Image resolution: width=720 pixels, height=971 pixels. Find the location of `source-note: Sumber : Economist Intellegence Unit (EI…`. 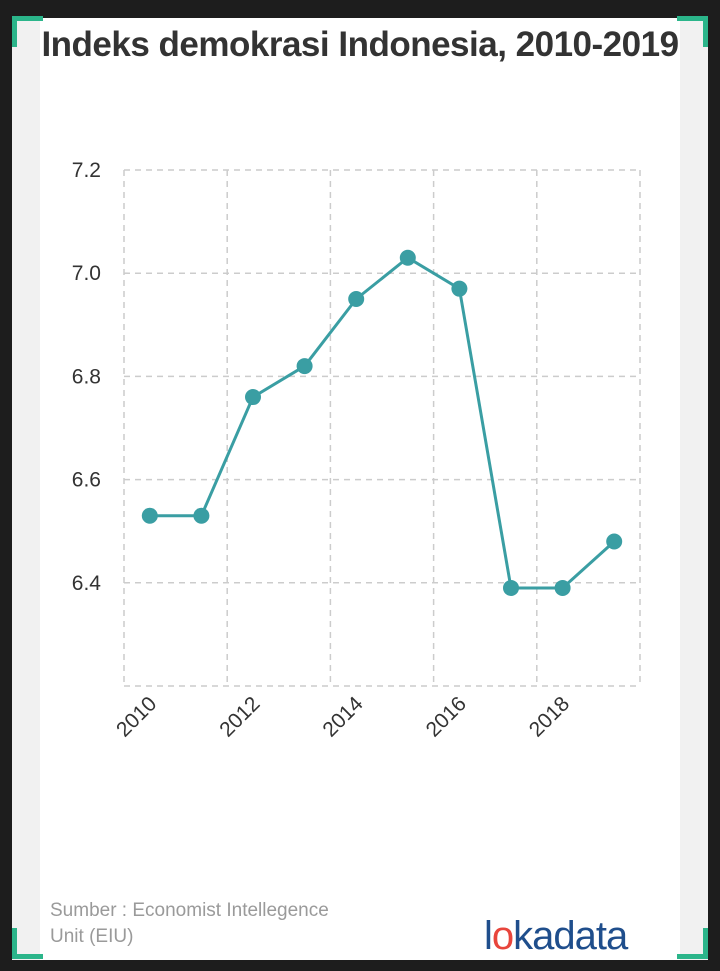

source-note: Sumber : Economist Intellegence Unit (EI… is located at coordinates (189, 923).